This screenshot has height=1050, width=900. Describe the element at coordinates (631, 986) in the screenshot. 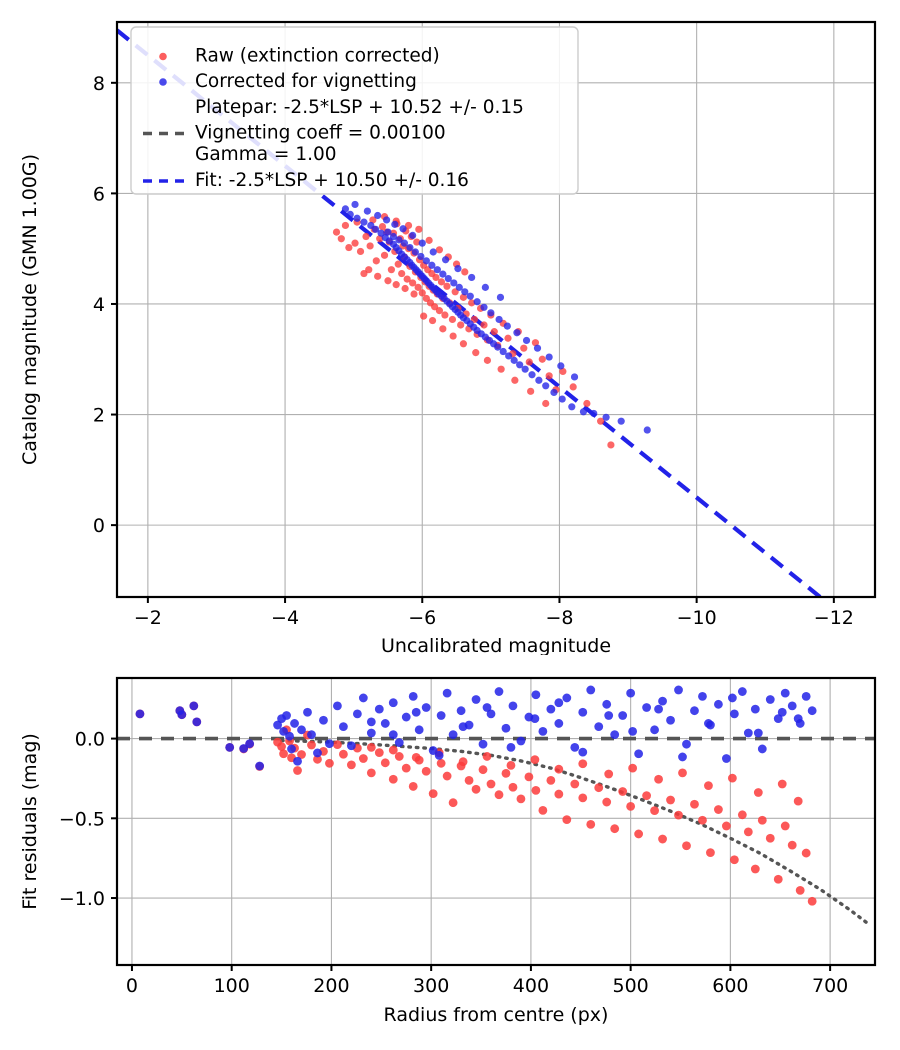

I see `x-tick-label: 500` at that location.